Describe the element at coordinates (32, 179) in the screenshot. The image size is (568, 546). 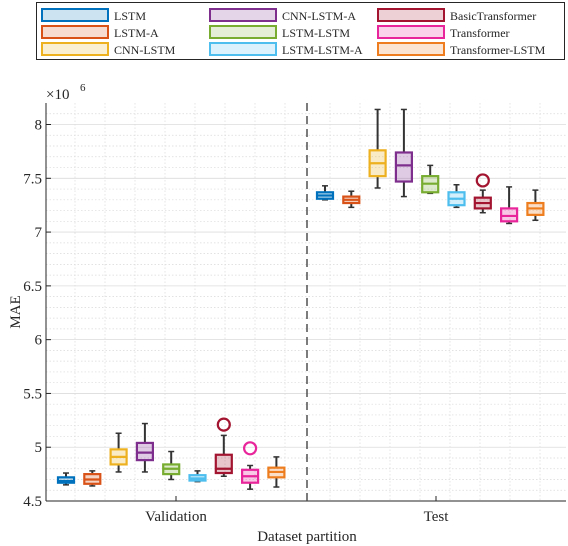
I see `y-tick-label: 7.5` at that location.